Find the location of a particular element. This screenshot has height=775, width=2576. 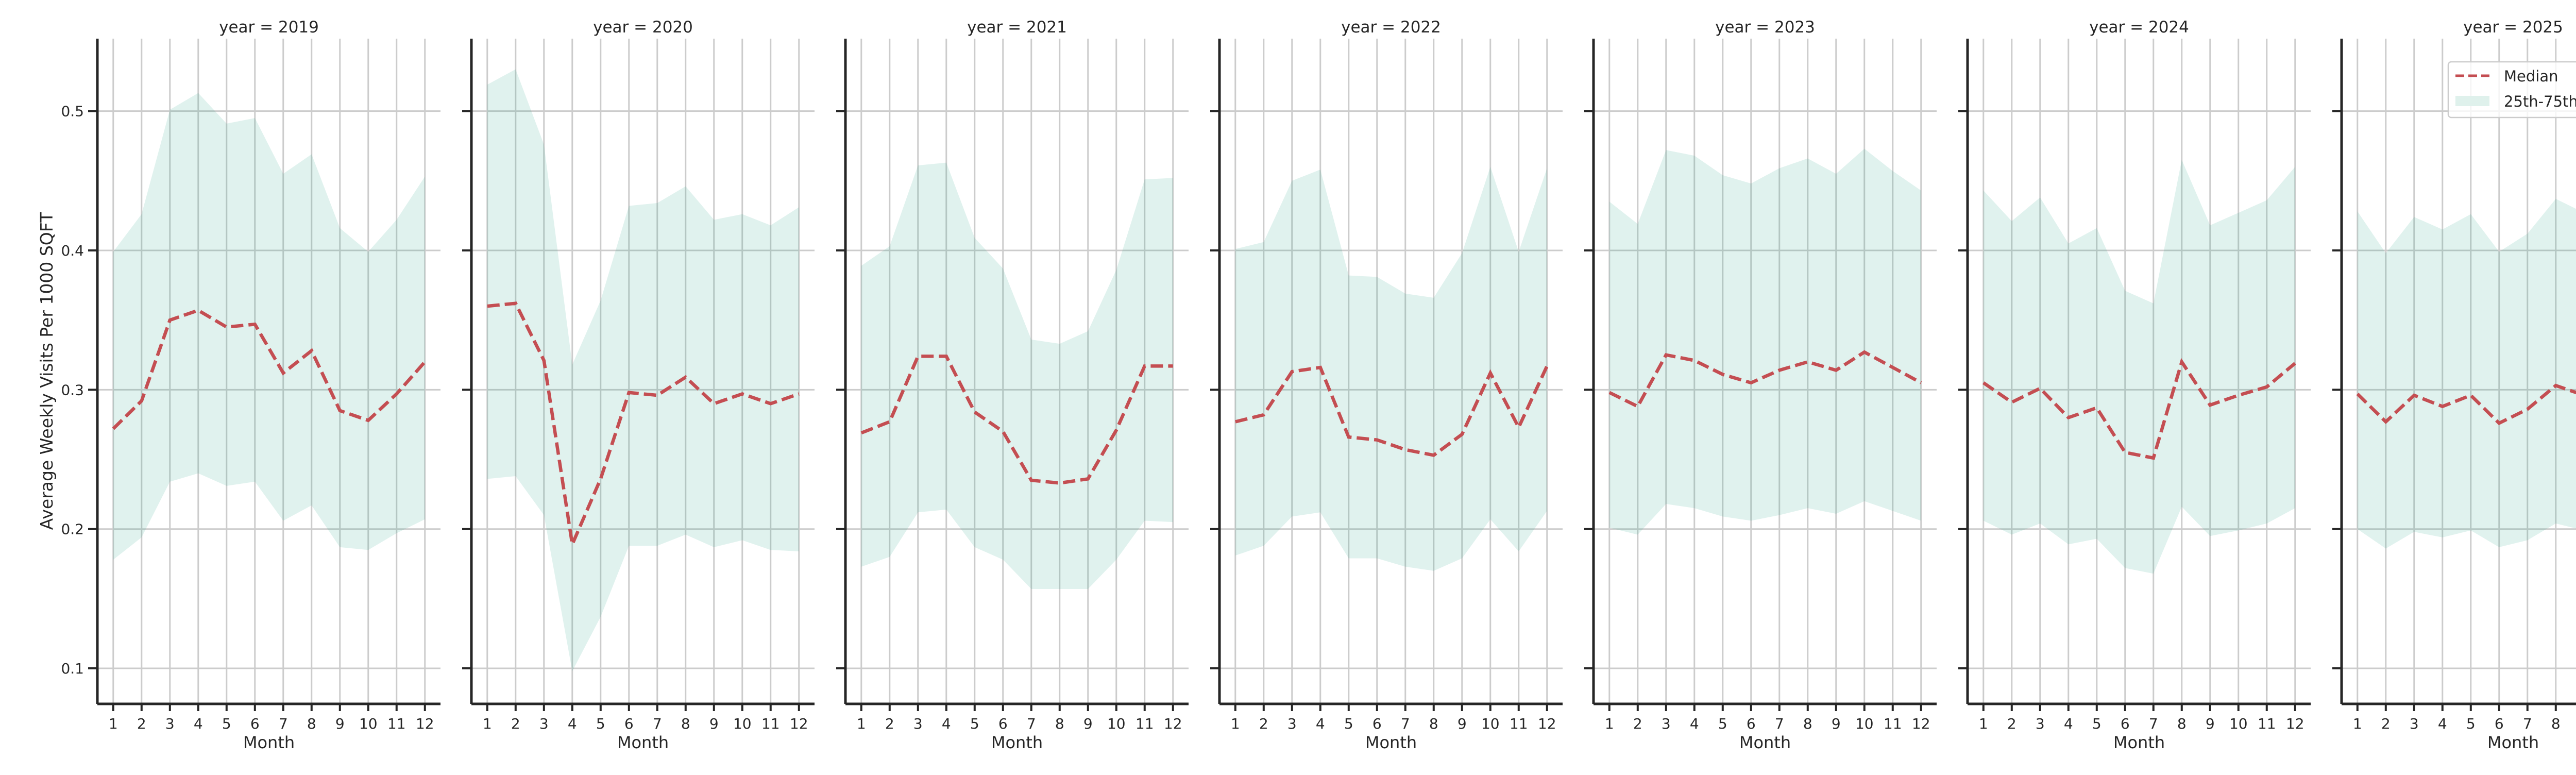

legend-median-label: Median is located at coordinates (2531, 76).